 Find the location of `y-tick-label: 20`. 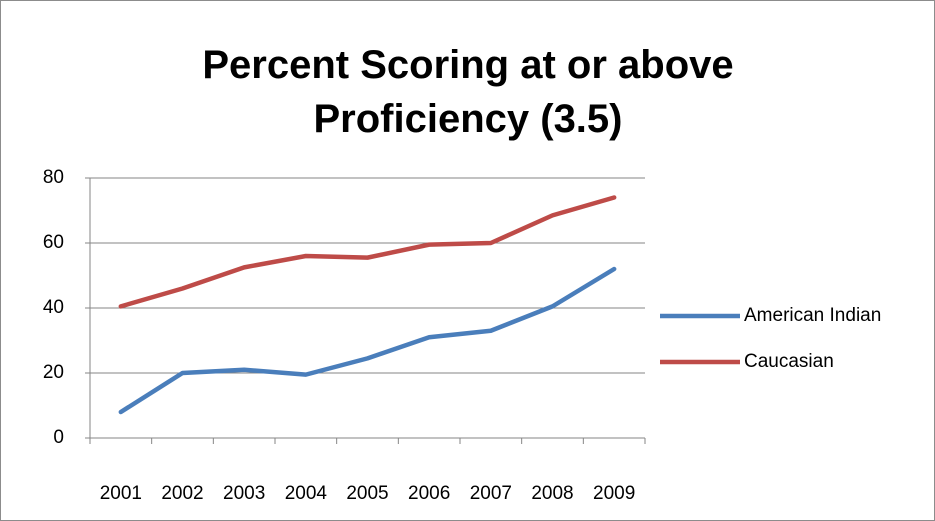

y-tick-label: 20 is located at coordinates (53, 372).